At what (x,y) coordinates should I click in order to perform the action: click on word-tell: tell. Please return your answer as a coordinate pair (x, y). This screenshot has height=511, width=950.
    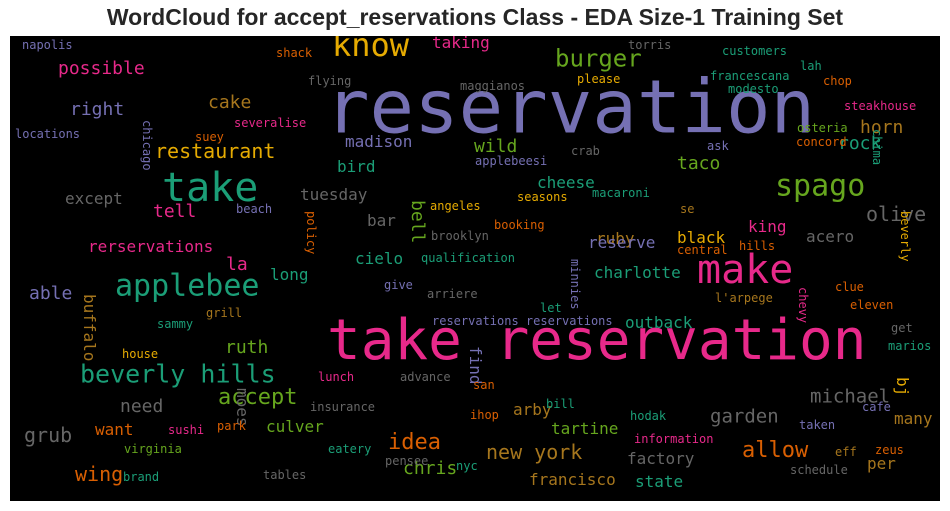
    Looking at the image, I should click on (174, 211).